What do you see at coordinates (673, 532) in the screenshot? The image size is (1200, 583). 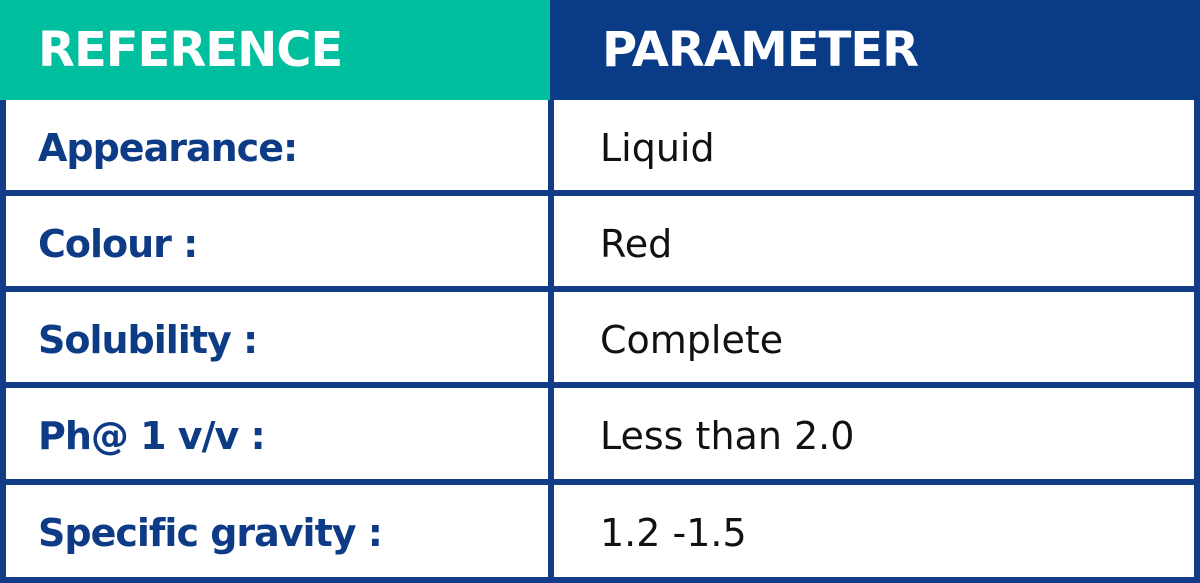 I see `parameter-cell: 1.2 -1.5` at bounding box center [673, 532].